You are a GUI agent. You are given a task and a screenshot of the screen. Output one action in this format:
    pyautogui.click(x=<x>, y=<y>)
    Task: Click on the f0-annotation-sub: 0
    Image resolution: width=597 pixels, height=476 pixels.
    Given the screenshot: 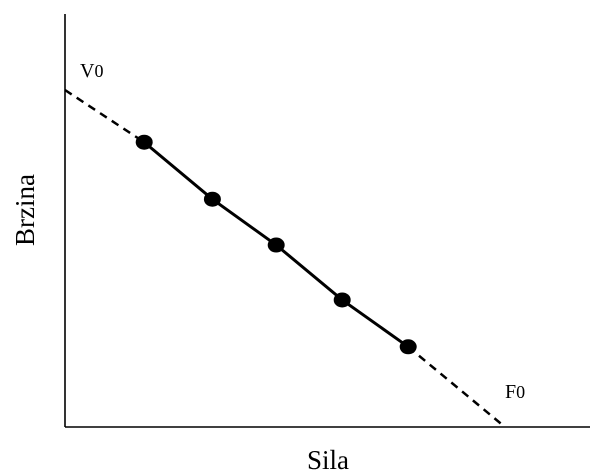 What is the action you would take?
    pyautogui.click(x=520, y=392)
    